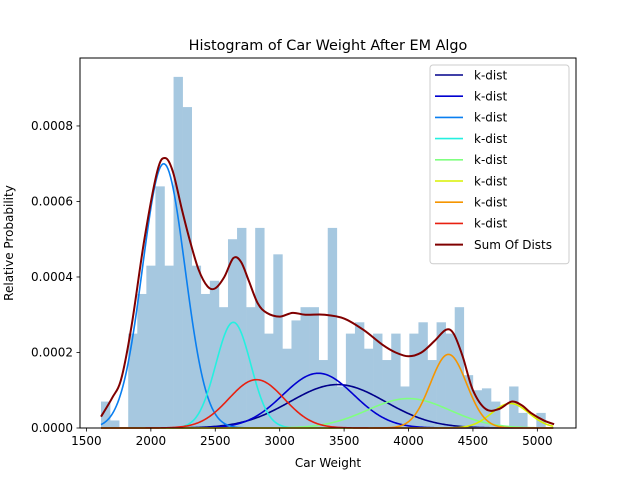  Describe the element at coordinates (52, 277) in the screenshot. I see `y-tick-label: 0.0004` at that location.